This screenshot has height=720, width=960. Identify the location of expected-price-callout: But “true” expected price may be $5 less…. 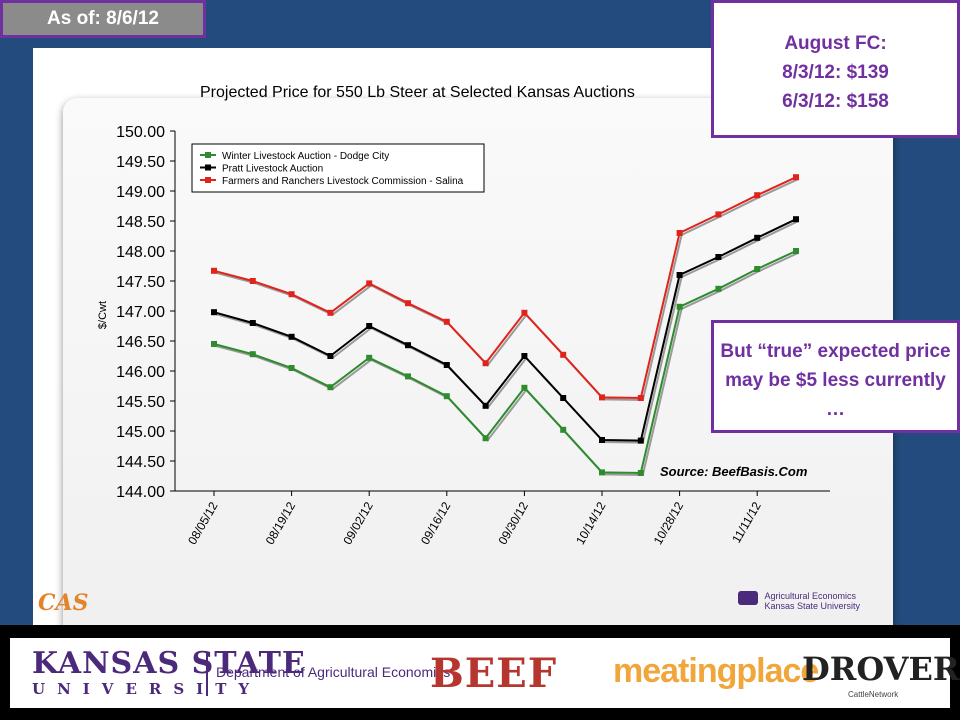
(835, 376).